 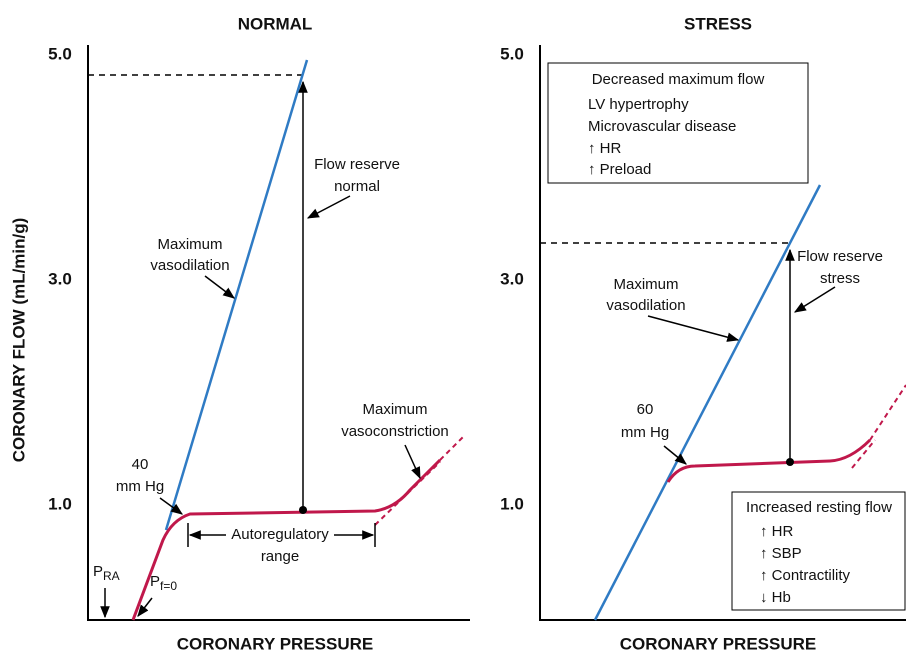 I want to click on box-item: LV hypertrophy, so click(x=638, y=104).